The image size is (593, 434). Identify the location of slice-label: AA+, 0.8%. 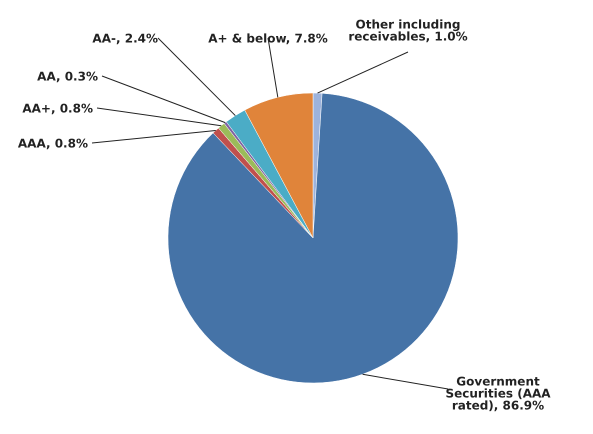
(57, 108).